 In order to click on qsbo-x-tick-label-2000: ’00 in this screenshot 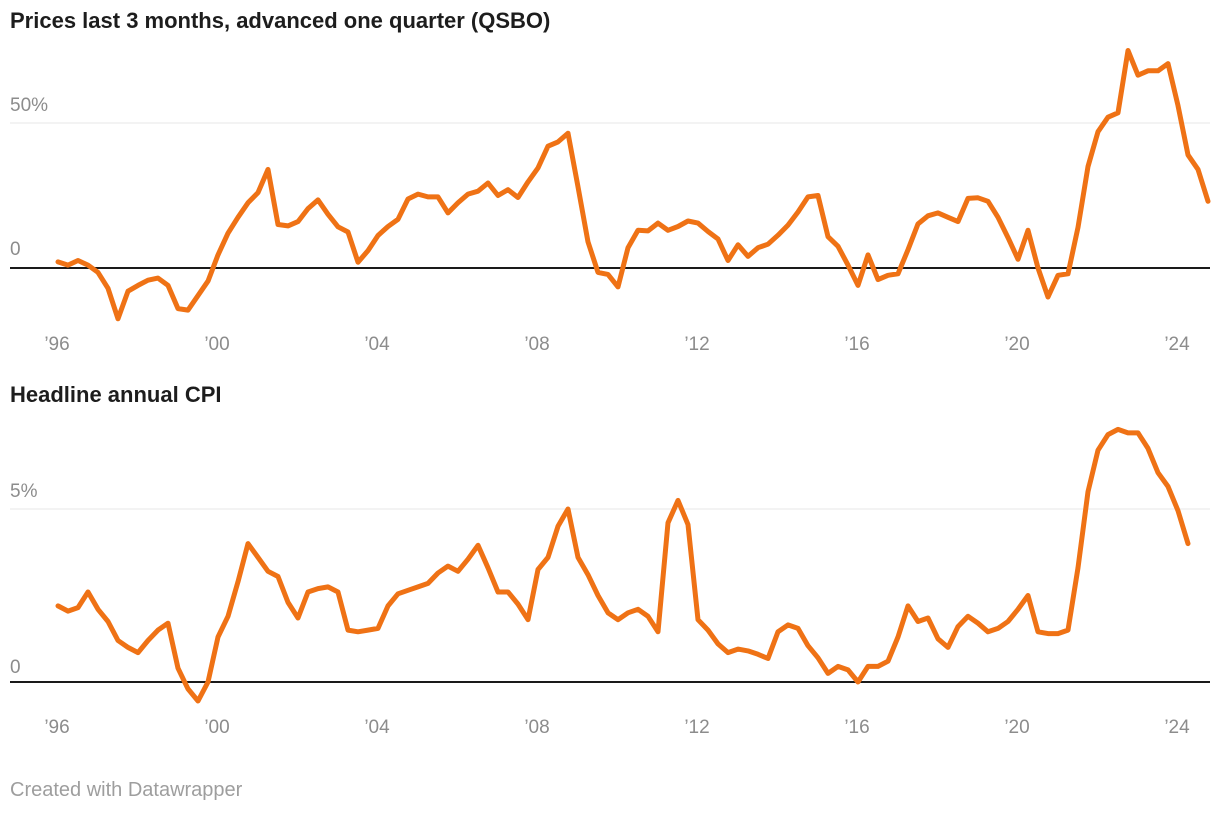, I will do `click(216, 344)`.